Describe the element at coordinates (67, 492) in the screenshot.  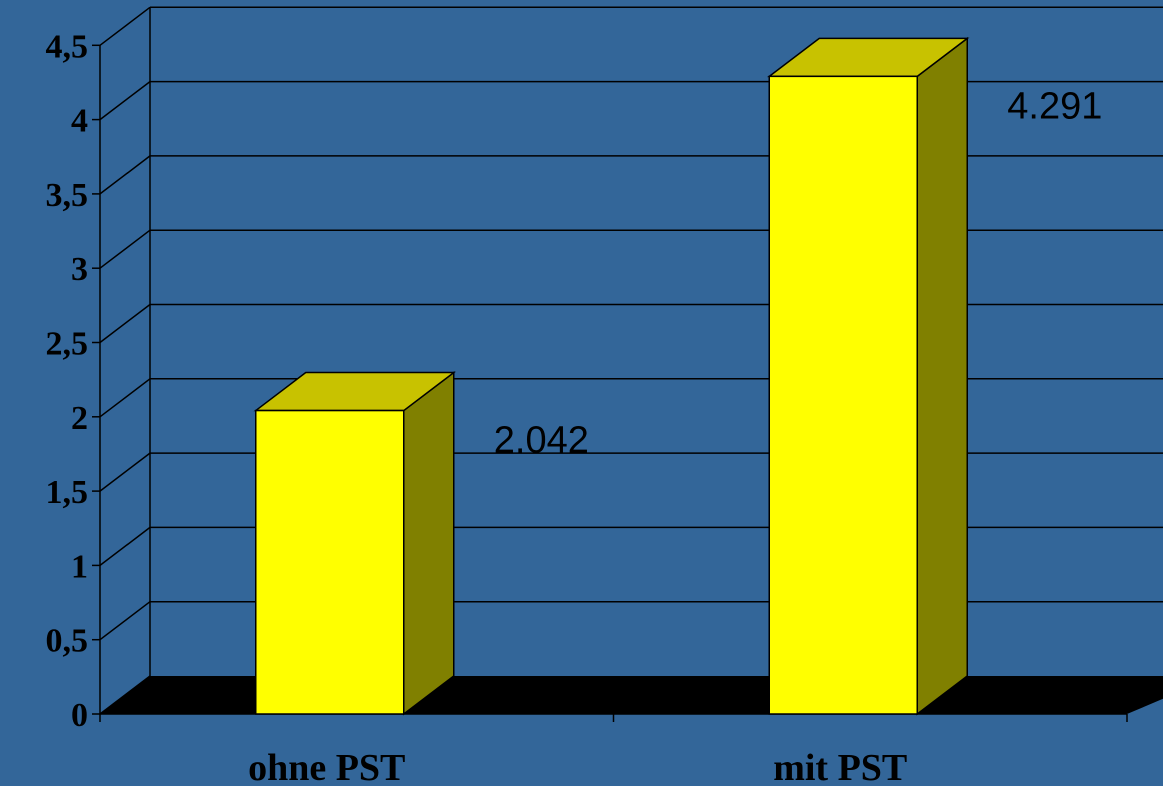
I see `y-tick-label: 1,5` at that location.